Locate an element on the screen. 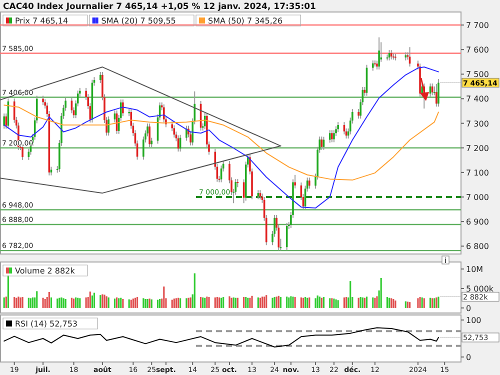 The height and width of the screenshot is (375, 500). y-tick-label: 6 800 is located at coordinates (477, 247).